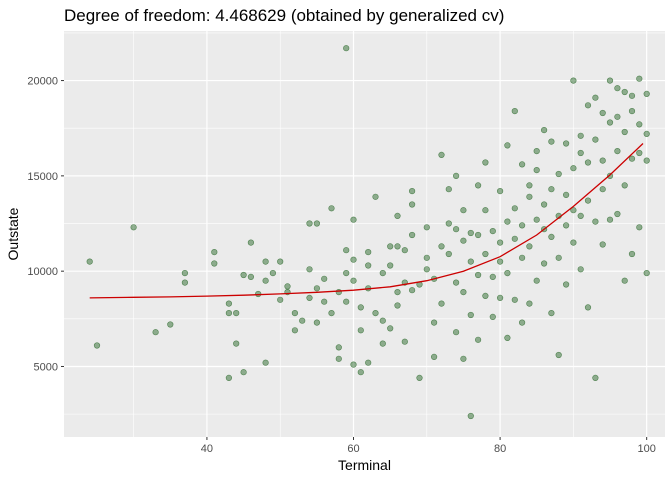 Image resolution: width=672 pixels, height=480 pixels. Describe the element at coordinates (42, 82) in the screenshot. I see `y-tick-label: 20000` at that location.